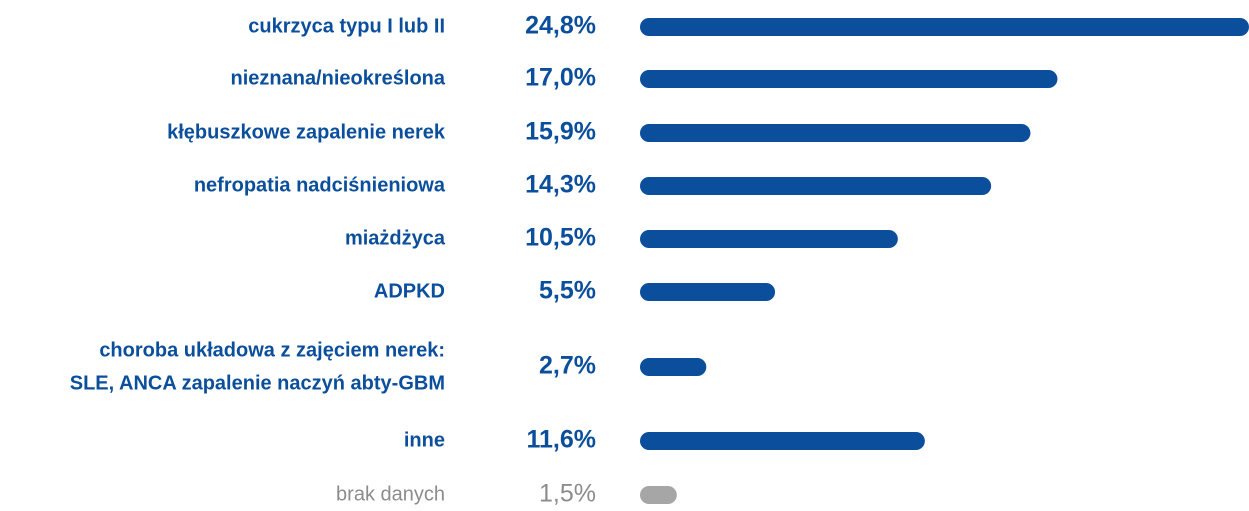 The image size is (1249, 511). What do you see at coordinates (337, 78) in the screenshot?
I see `category-label: nieznana/nieokreślona` at bounding box center [337, 78].